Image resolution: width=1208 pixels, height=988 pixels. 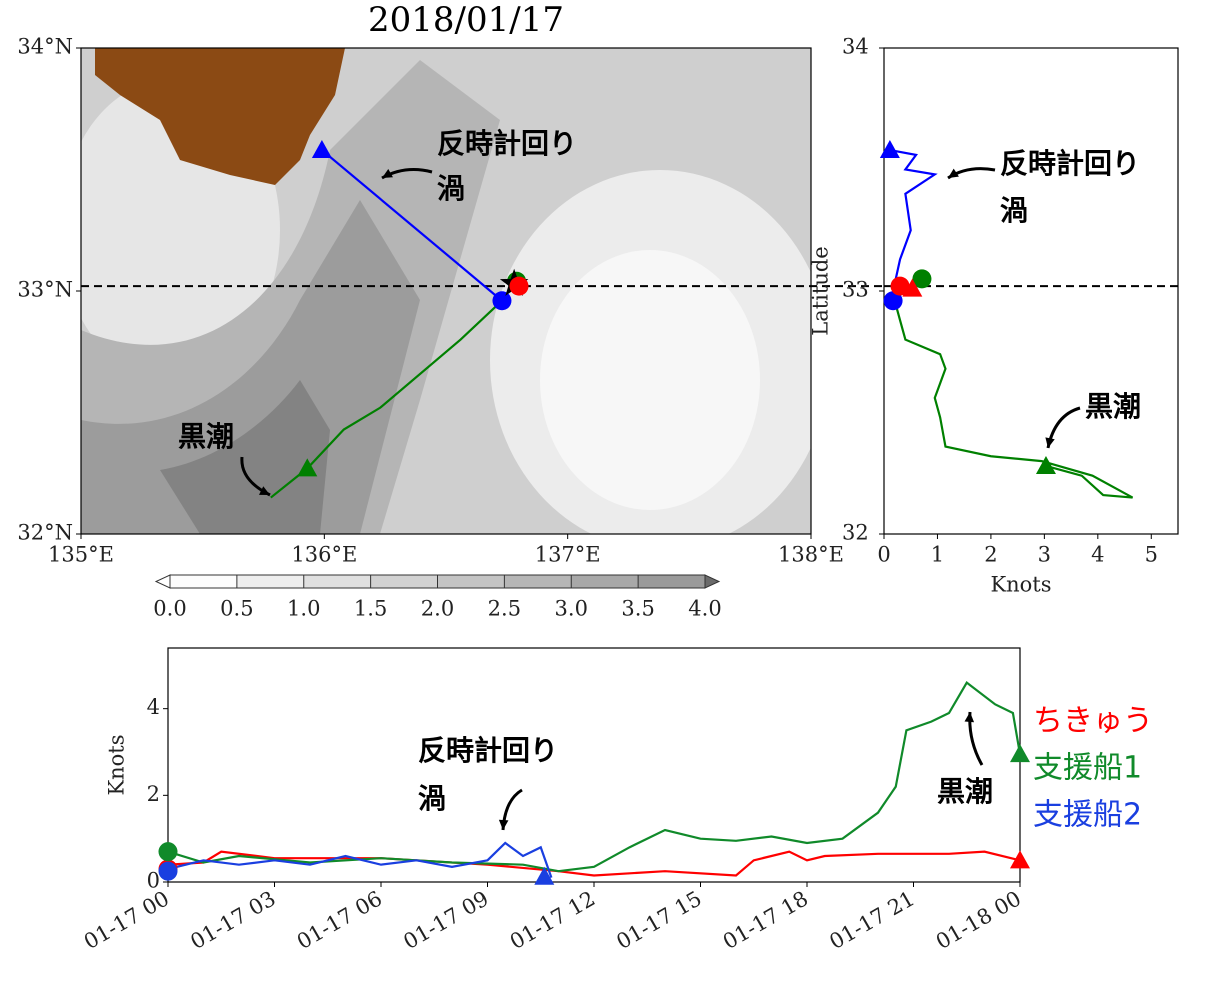 What do you see at coordinates (437, 609) in the screenshot?
I see `colorbar-tick-label: 2.0` at bounding box center [437, 609].